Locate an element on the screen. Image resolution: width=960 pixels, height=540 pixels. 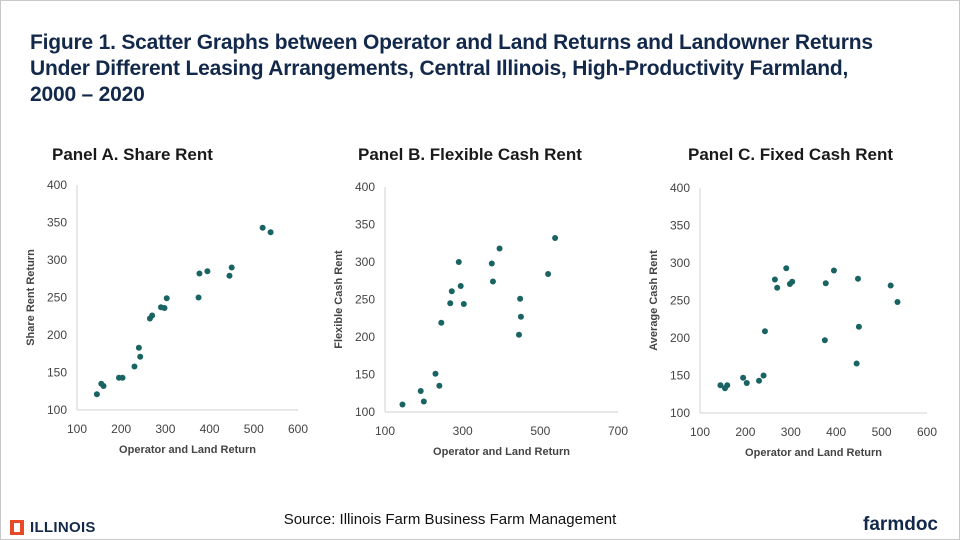
panel-c-x-tick-label: 100 is located at coordinates (700, 432).